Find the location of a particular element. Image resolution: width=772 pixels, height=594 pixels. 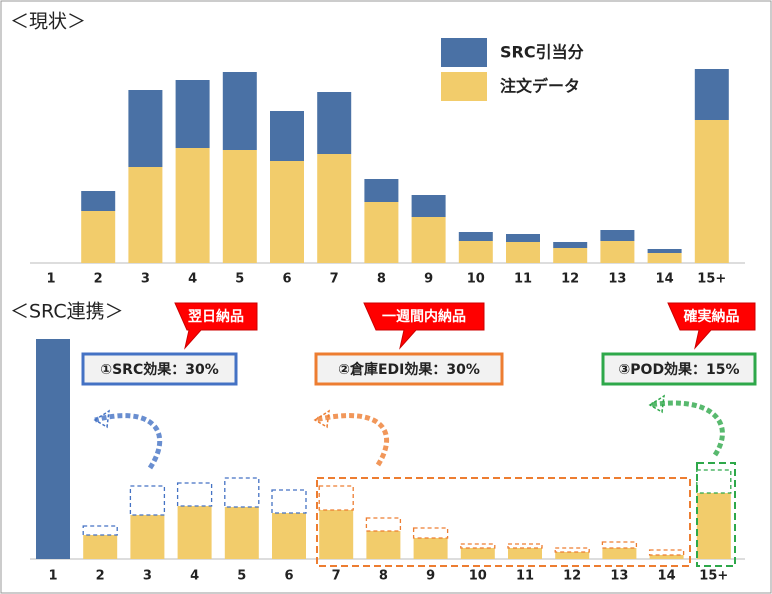

effect-label: ②倉庫EDI効果：30% is located at coordinates (409, 369).